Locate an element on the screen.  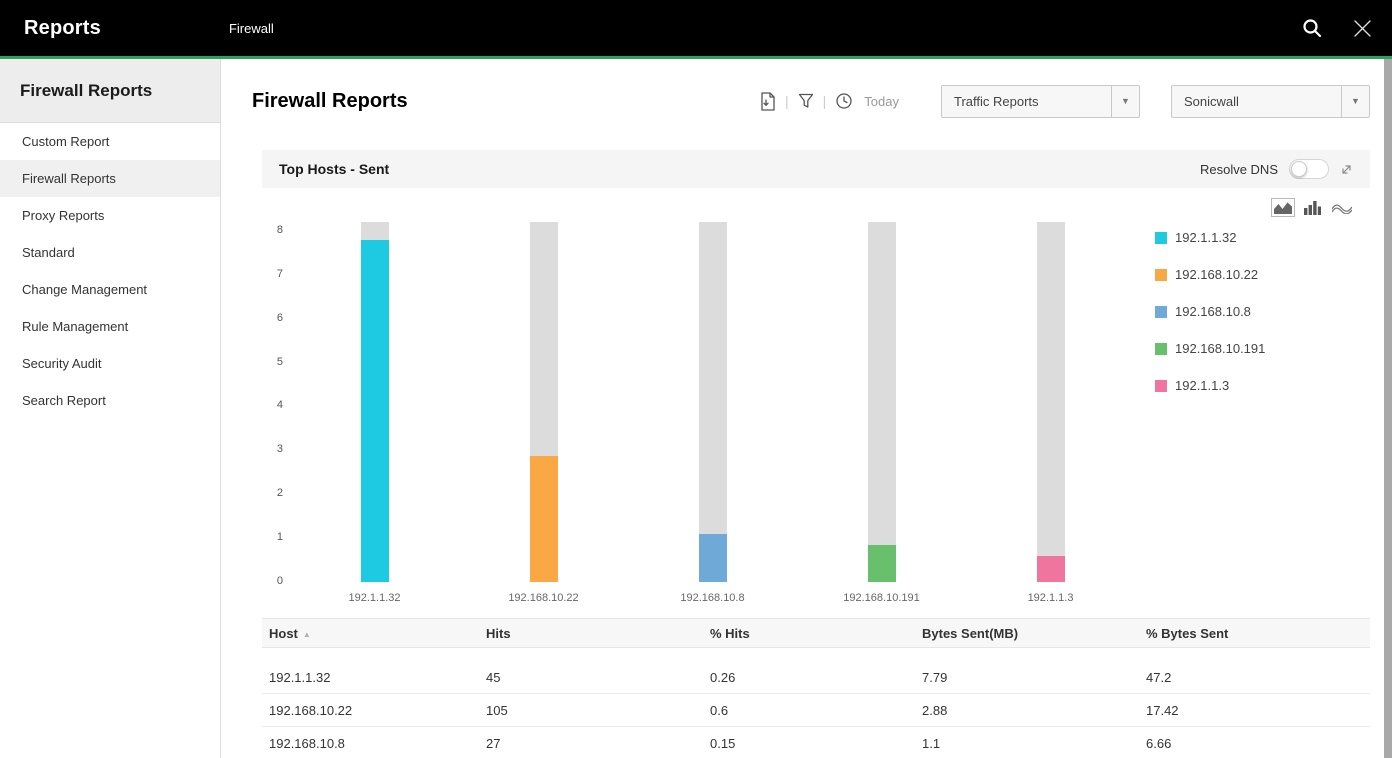
table-cell: 1.1 is located at coordinates (931, 743).